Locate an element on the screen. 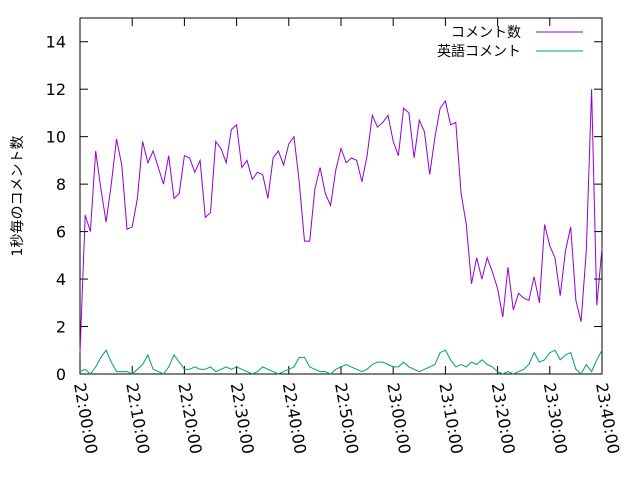  x-tick-label: 22:40:00 is located at coordinates (294, 418).